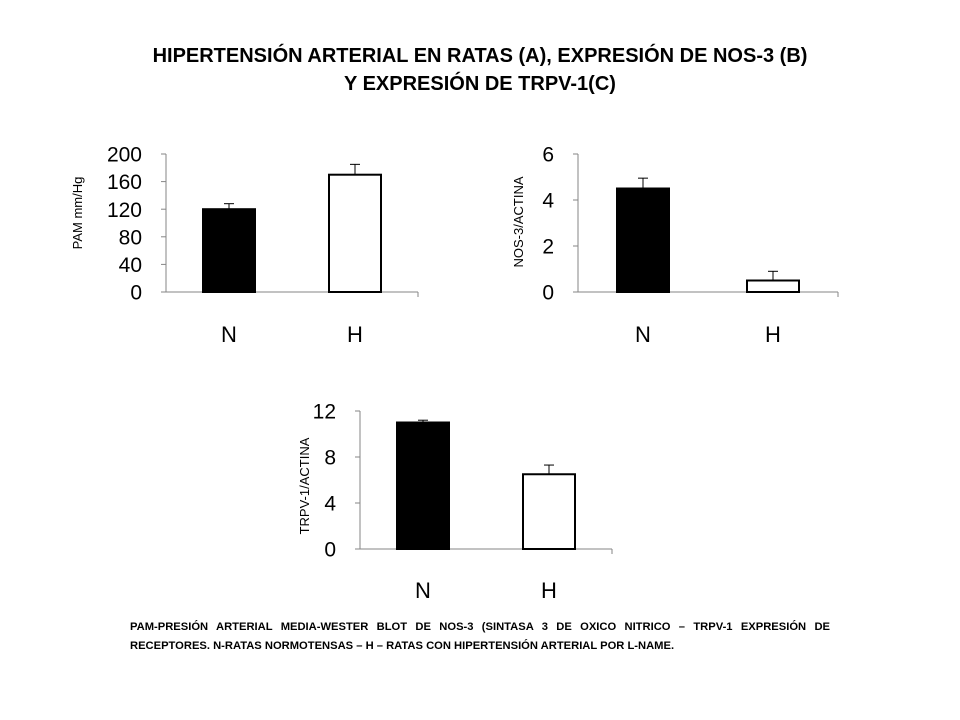 Image resolution: width=960 pixels, height=720 pixels. I want to click on y-tick-label: 40, so click(130, 265).